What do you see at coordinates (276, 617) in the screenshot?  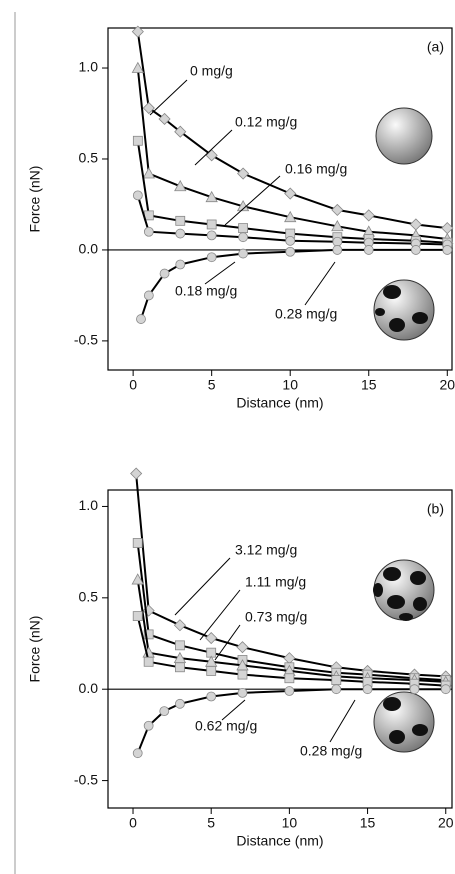 I see `series-label: 0.73 mg/g` at bounding box center [276, 617].